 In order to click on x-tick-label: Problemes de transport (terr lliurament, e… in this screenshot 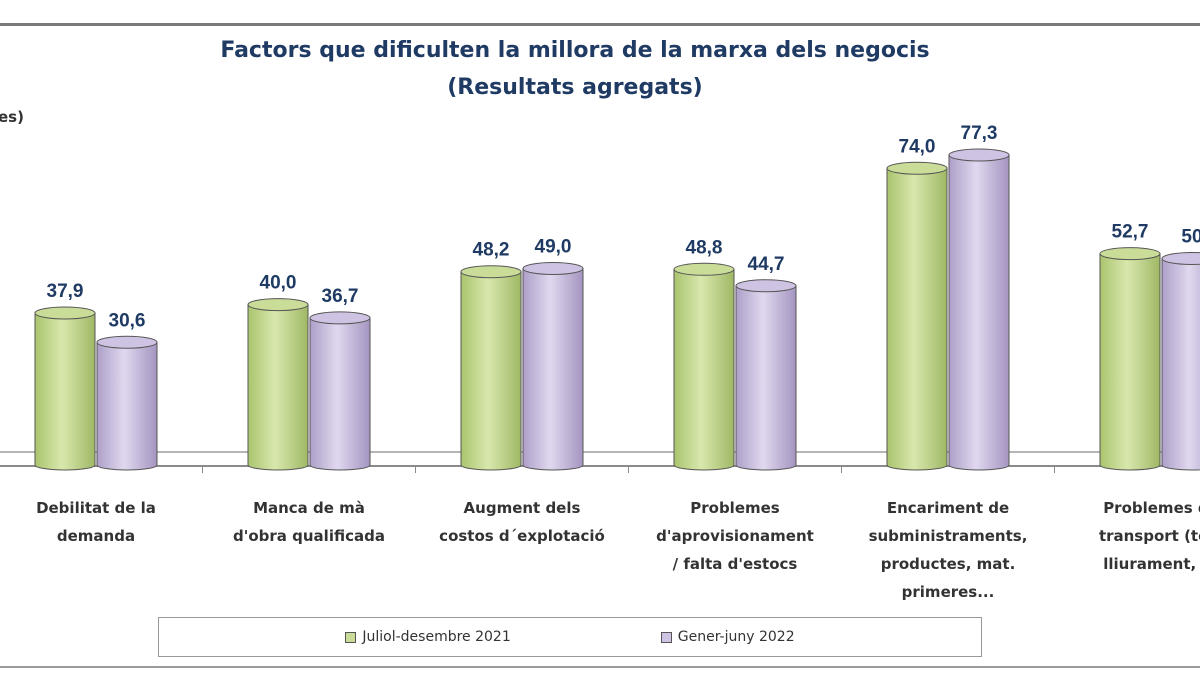, I will do `click(1128, 536)`.